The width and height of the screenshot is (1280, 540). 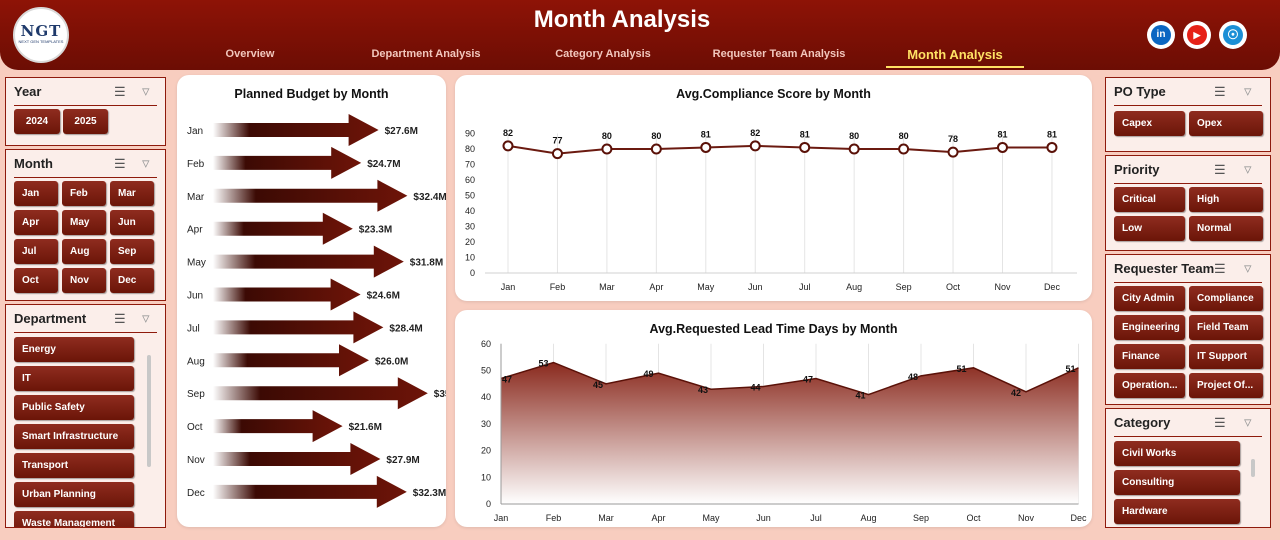 What do you see at coordinates (132, 251) in the screenshot?
I see `slicer-item-sep: Sep` at bounding box center [132, 251].